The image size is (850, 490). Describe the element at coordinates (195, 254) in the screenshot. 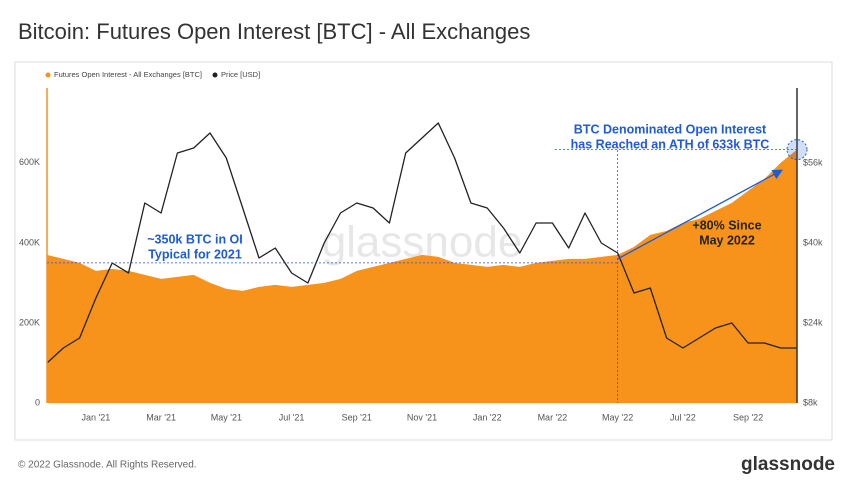

I see `annotation: Typical for 2021` at that location.